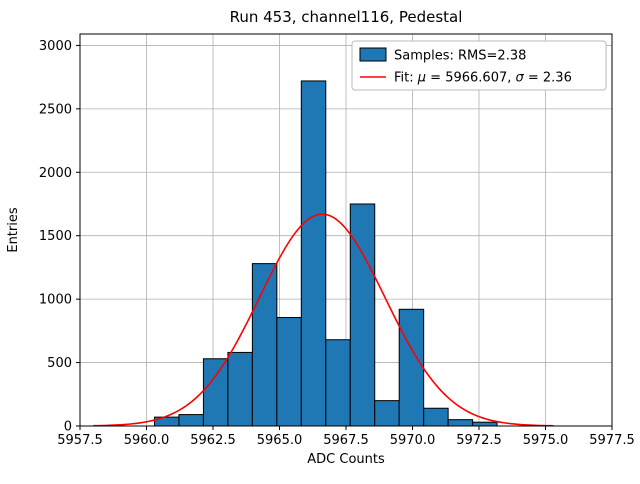 The width and height of the screenshot is (640, 484). Describe the element at coordinates (80, 440) in the screenshot. I see `x-tick-label: 5957.5` at that location.